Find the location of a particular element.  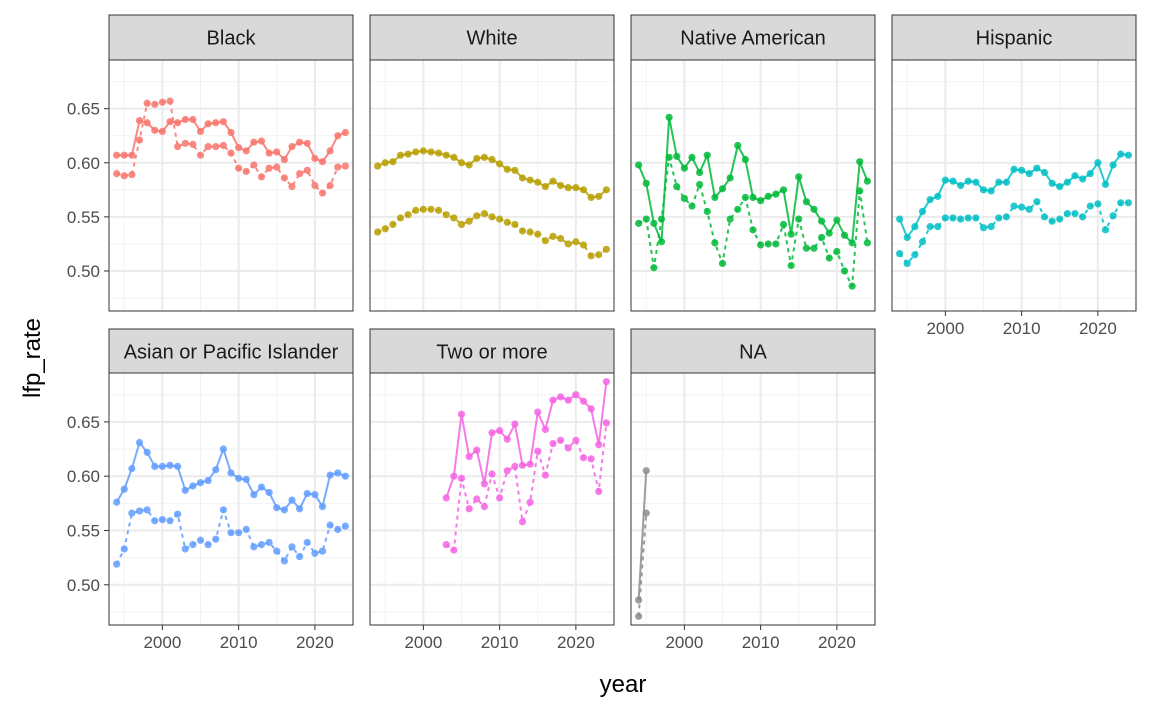

strip-title-native-american: Native American is located at coordinates (753, 39).